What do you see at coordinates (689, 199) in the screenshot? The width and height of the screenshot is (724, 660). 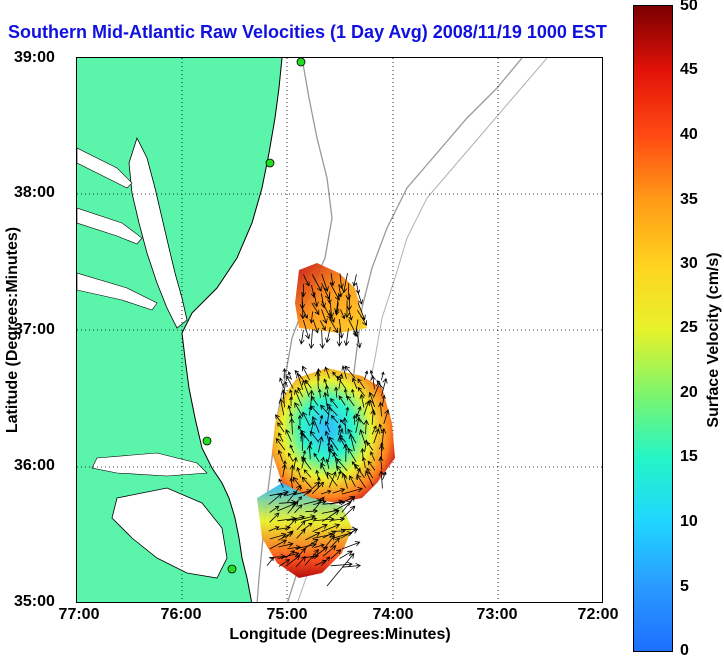 I see `colorbar-tick: 35` at bounding box center [689, 199].